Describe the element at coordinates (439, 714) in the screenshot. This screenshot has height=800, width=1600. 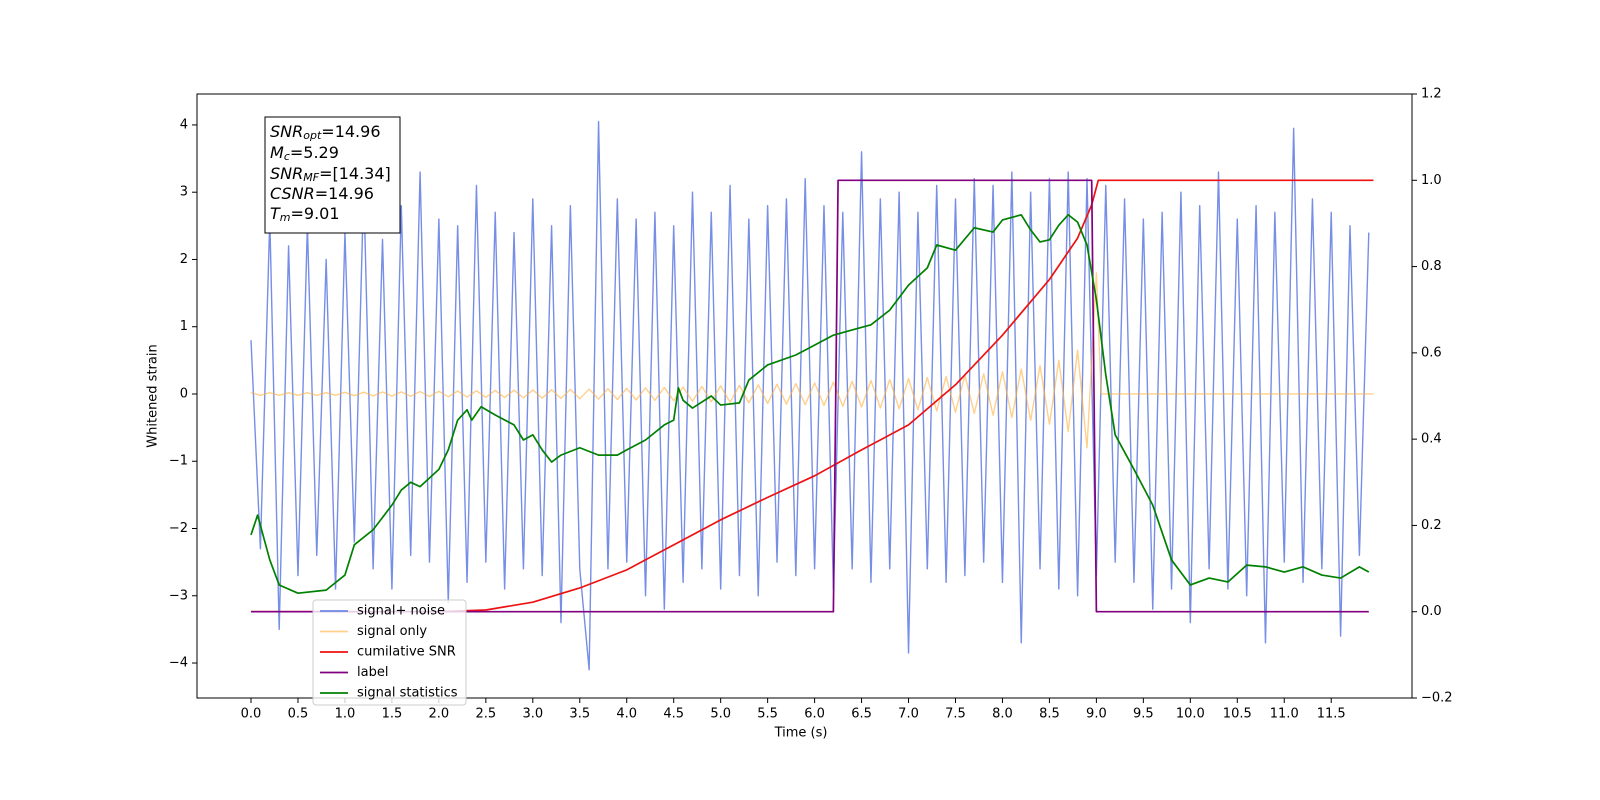
I see `x-tick-label: 2.0` at that location.